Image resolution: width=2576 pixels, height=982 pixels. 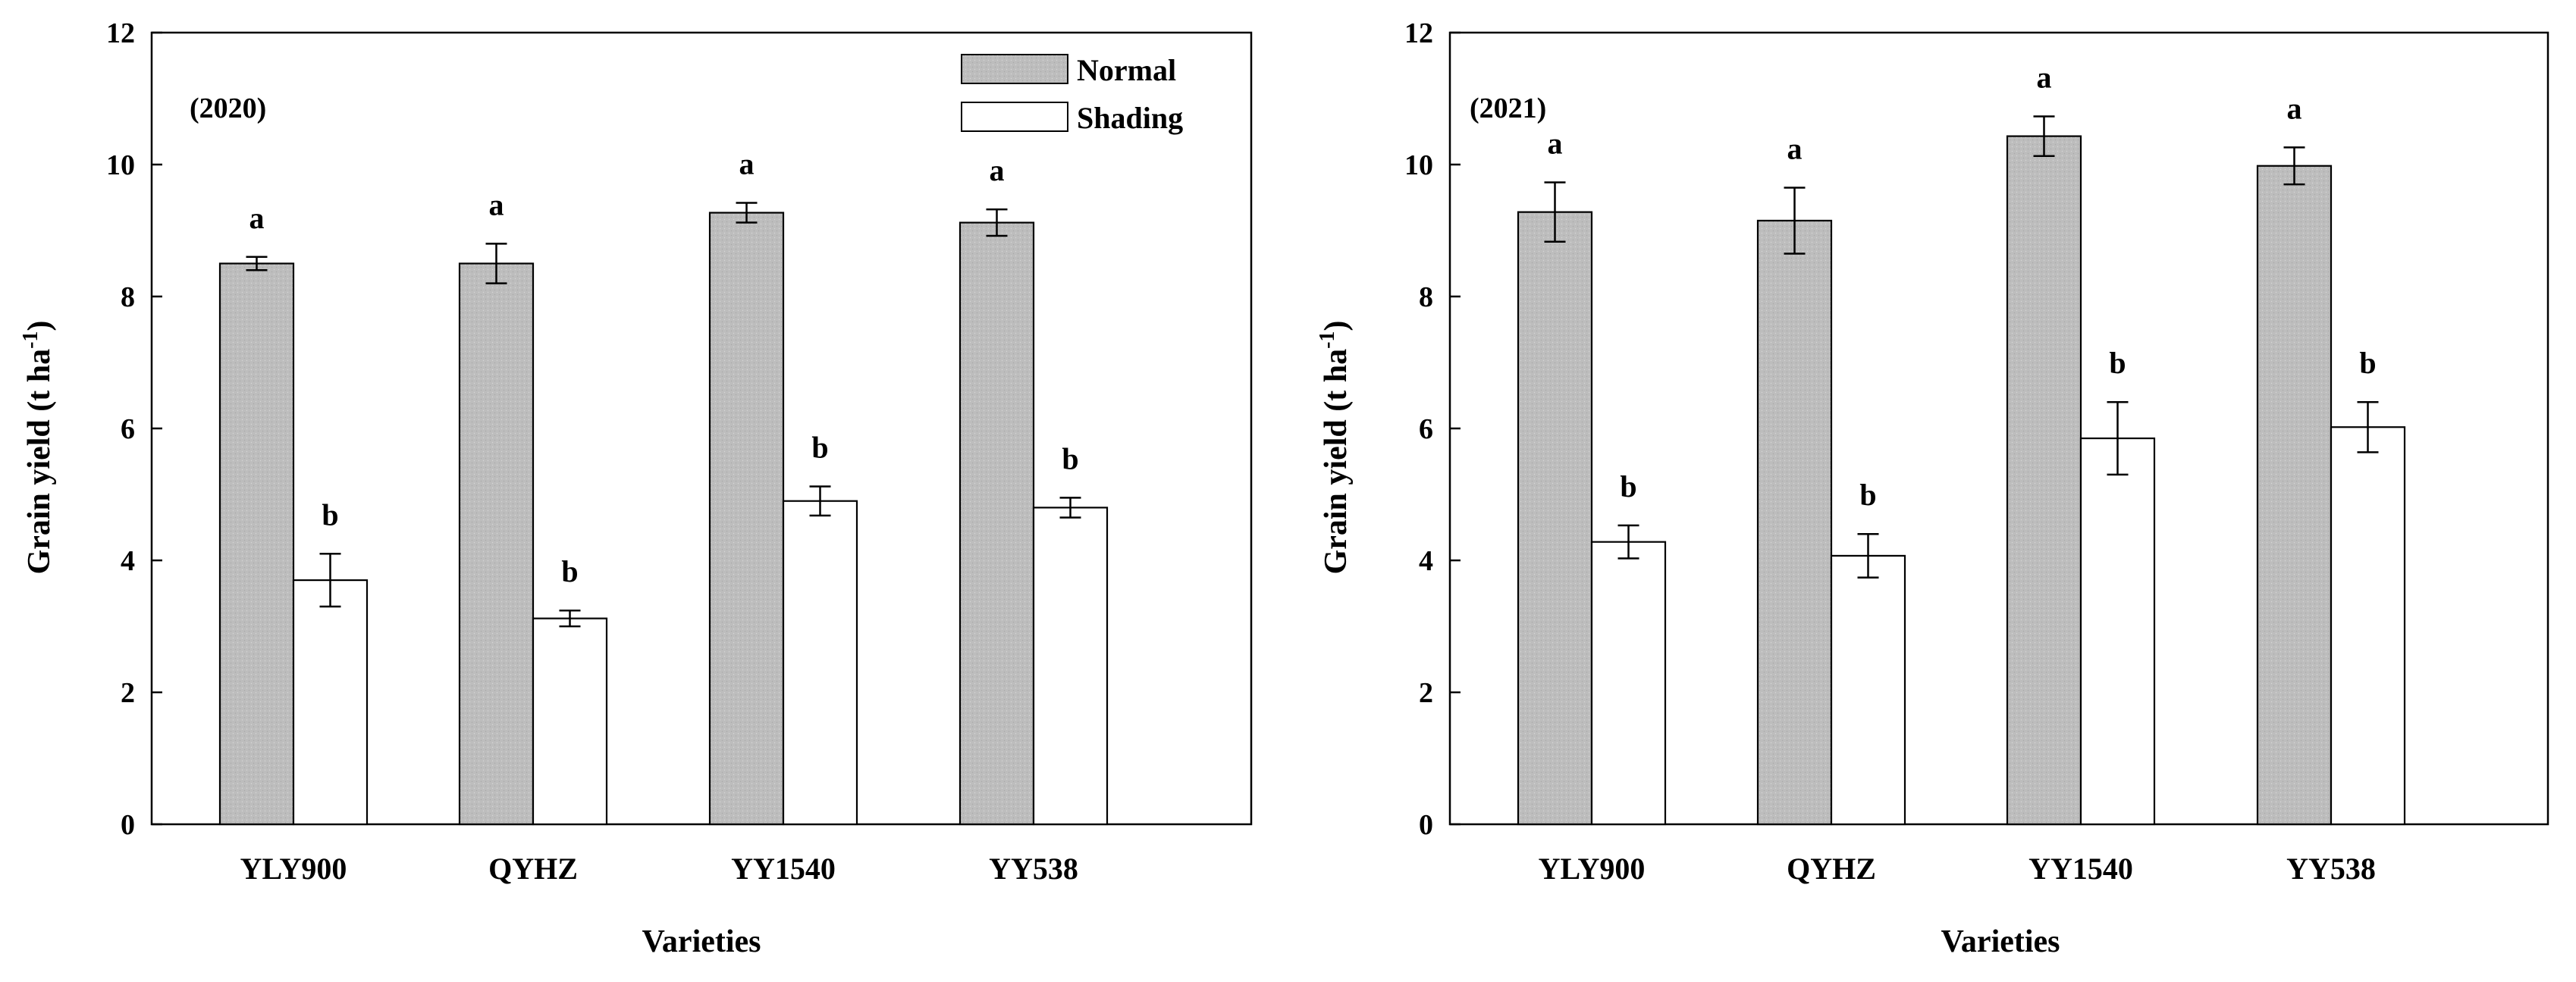 I want to click on panel-label: (2020), so click(x=228, y=108).